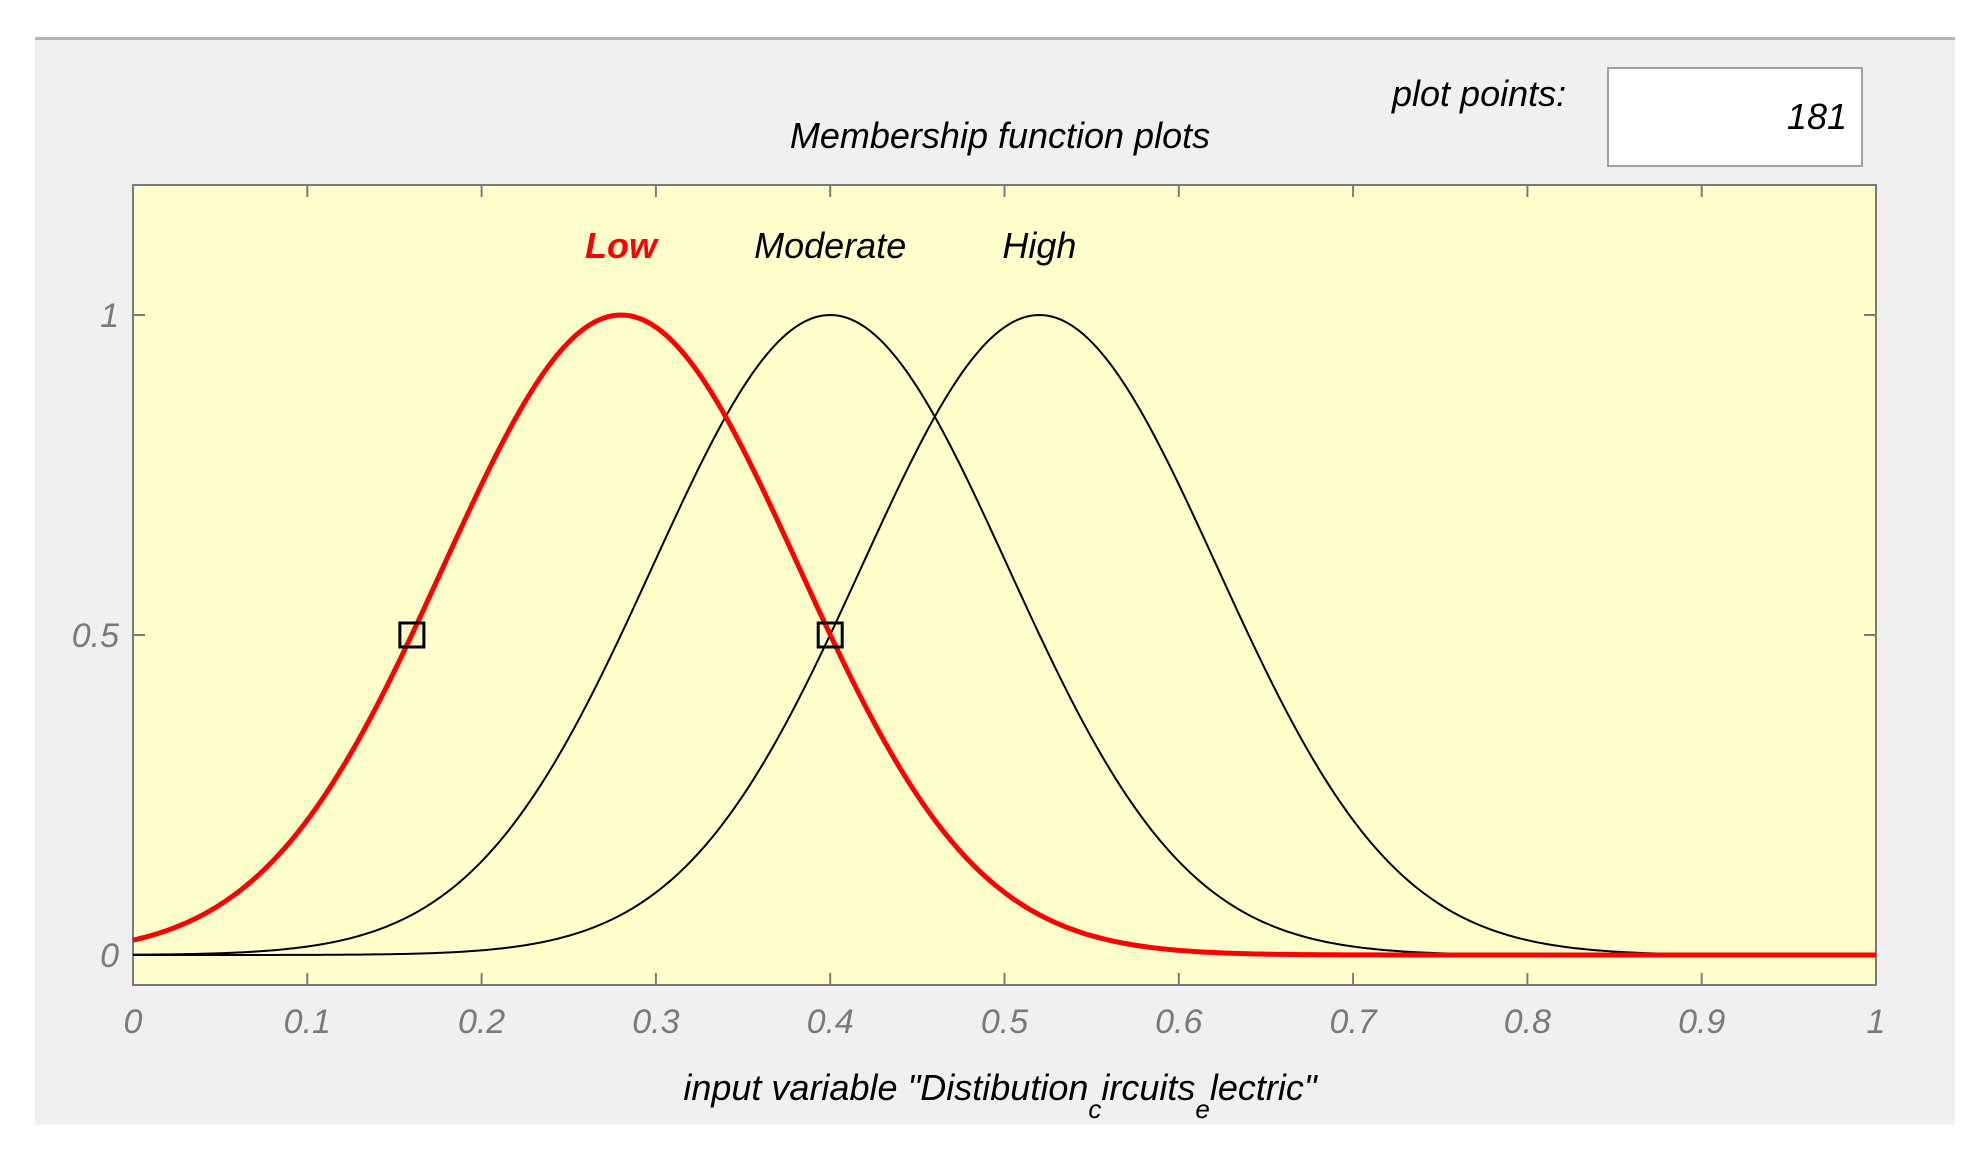  I want to click on plot-points-input: 181, so click(1735, 117).